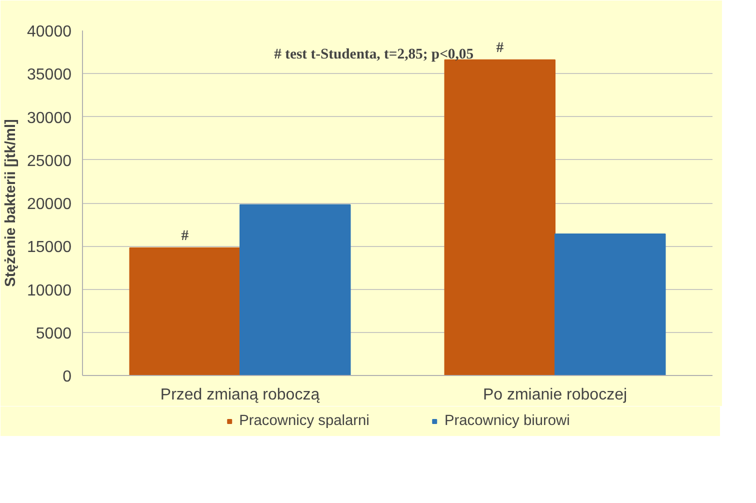  I want to click on y-tick-label: 5000, so click(54, 333).